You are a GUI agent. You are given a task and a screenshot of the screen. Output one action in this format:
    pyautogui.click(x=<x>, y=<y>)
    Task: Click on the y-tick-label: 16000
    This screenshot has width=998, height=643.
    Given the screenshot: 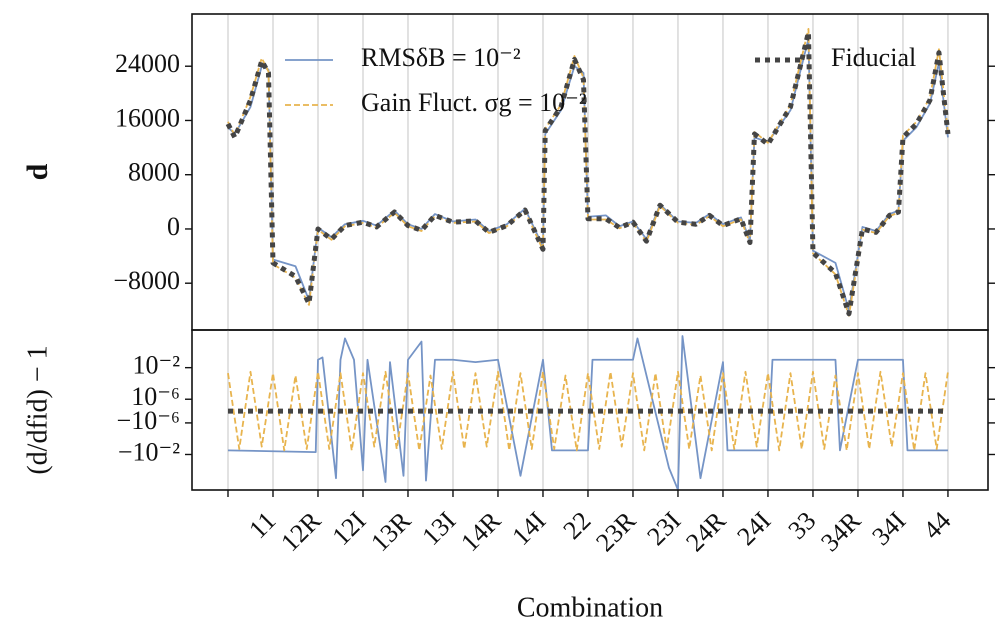 What is the action you would take?
    pyautogui.click(x=147, y=117)
    